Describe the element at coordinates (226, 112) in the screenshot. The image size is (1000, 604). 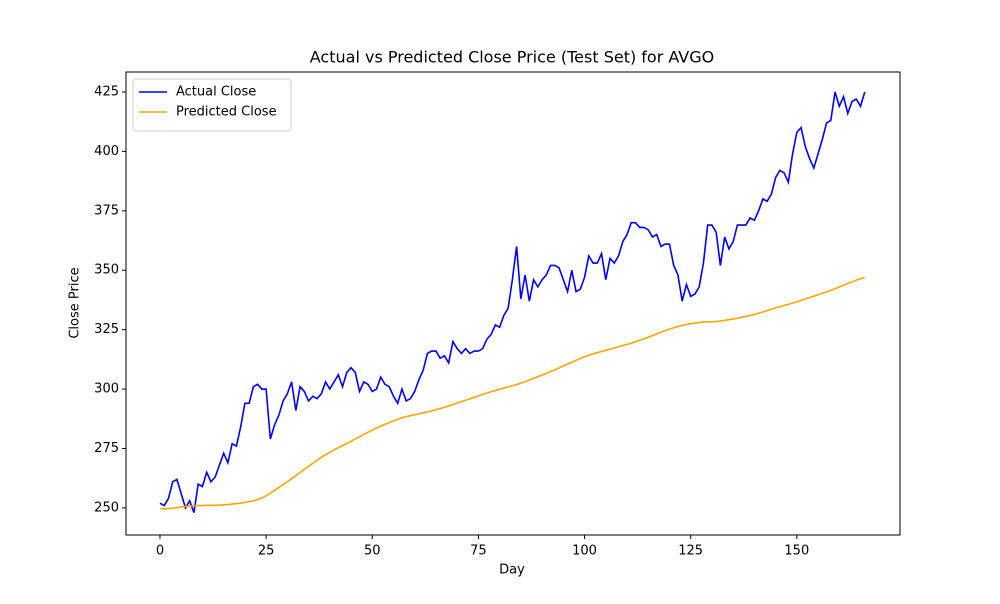
I see `legend-label: Predicted Close` at that location.